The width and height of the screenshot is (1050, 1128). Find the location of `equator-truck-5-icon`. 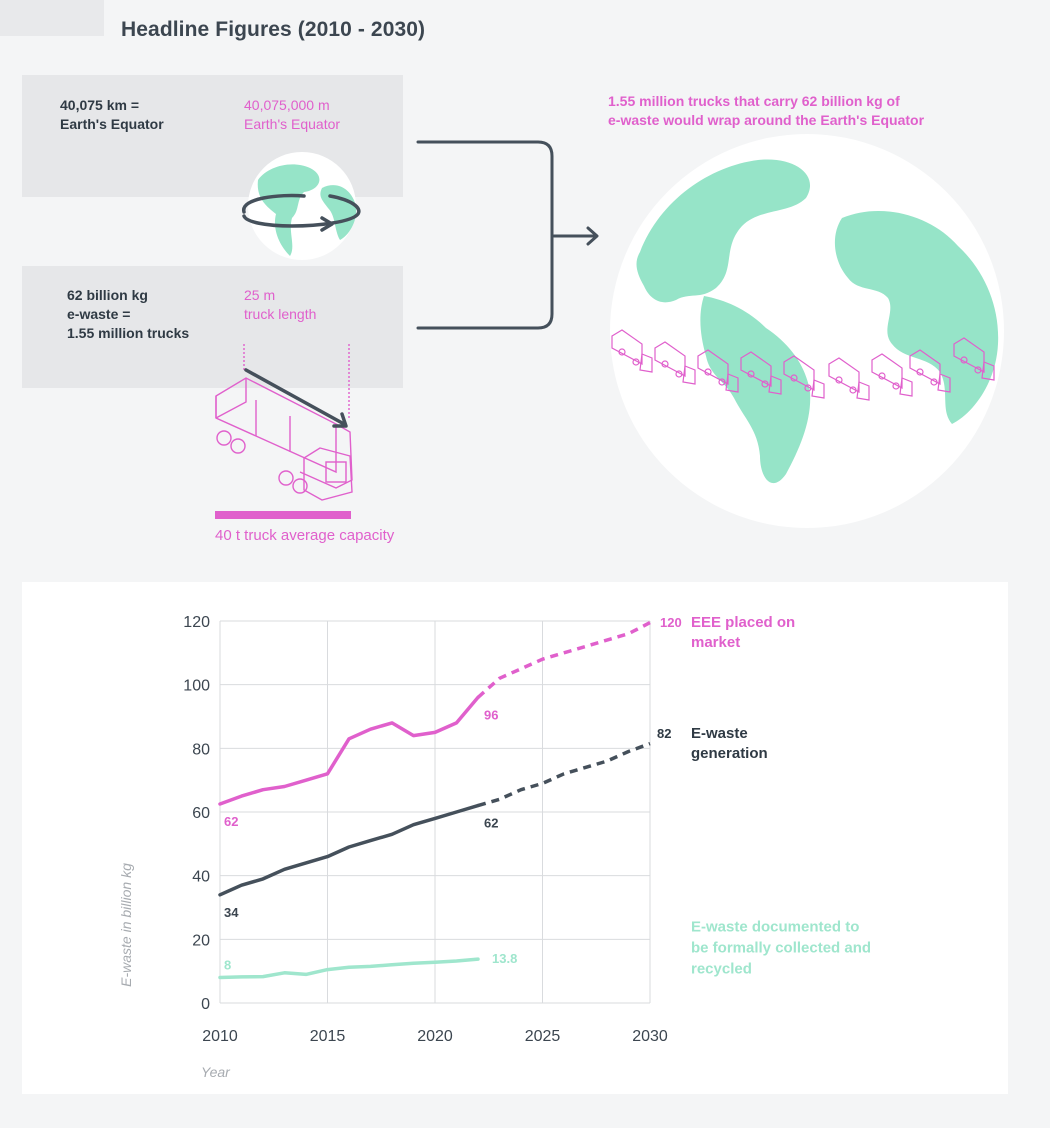

equator-truck-5-icon is located at coordinates (804, 377).